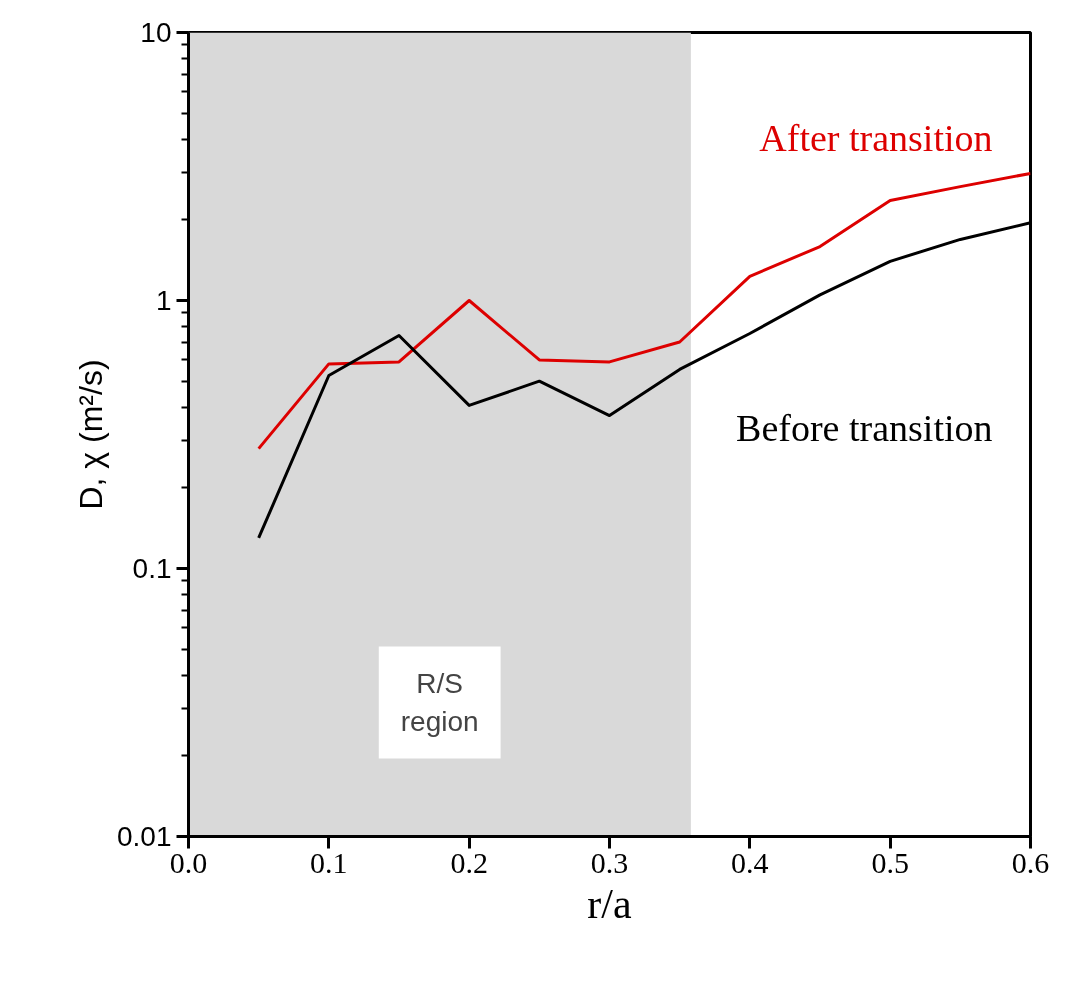 Image resolution: width=1071 pixels, height=989 pixels. Describe the element at coordinates (610, 903) in the screenshot. I see `x-axis-title: r/a` at that location.